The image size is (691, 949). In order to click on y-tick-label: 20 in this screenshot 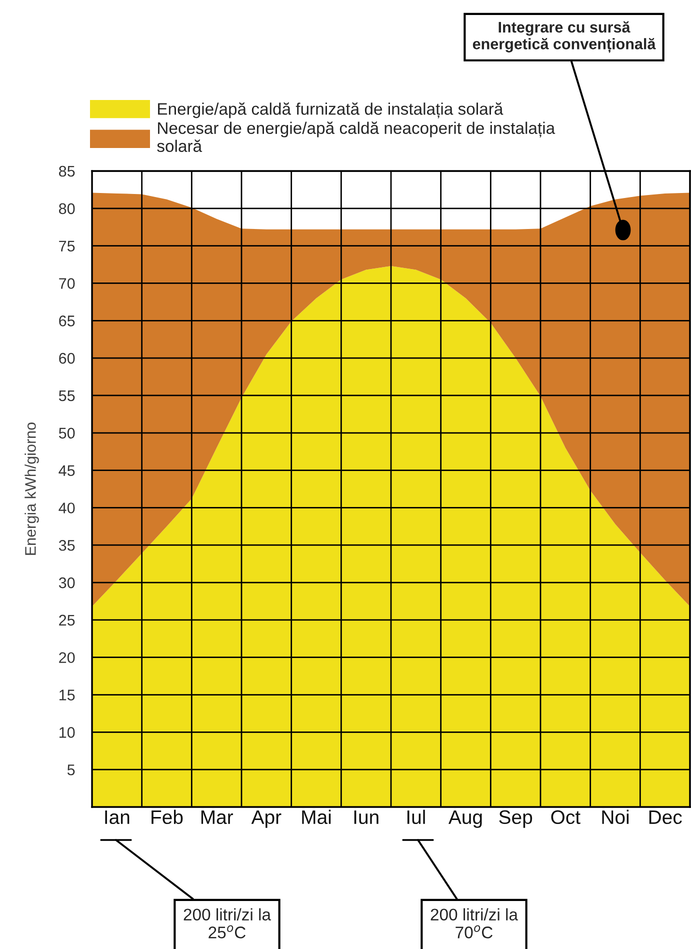, I will do `click(67, 658)`.